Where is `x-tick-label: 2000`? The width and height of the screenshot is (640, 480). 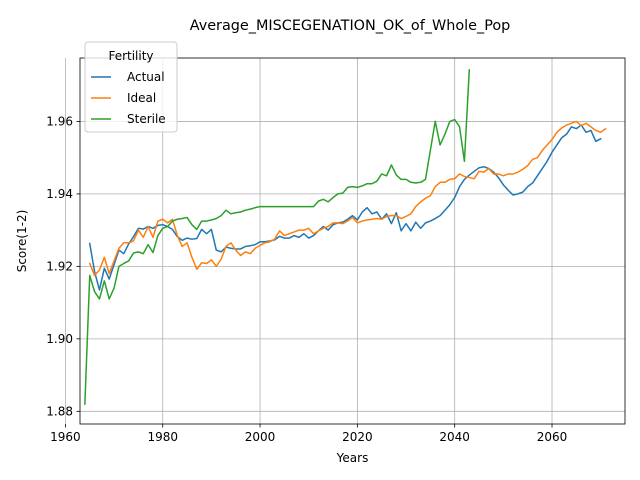
x-tick-label: 2000 is located at coordinates (260, 437).